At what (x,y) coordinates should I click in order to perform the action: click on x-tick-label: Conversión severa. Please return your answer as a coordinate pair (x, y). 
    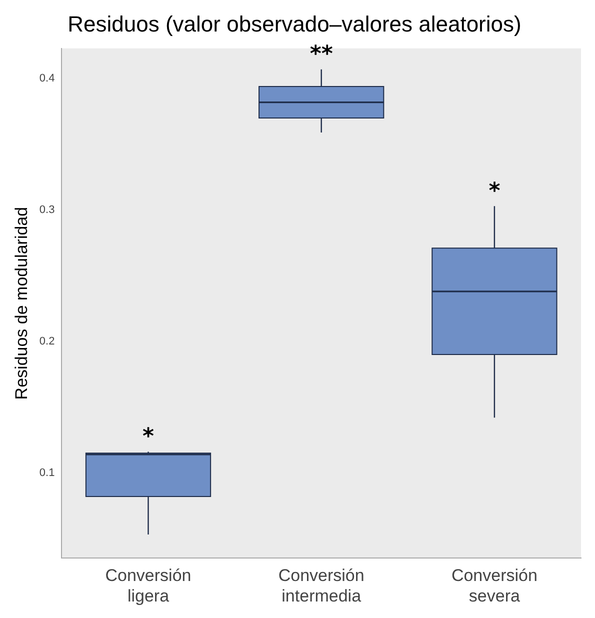
    Looking at the image, I should click on (494, 586).